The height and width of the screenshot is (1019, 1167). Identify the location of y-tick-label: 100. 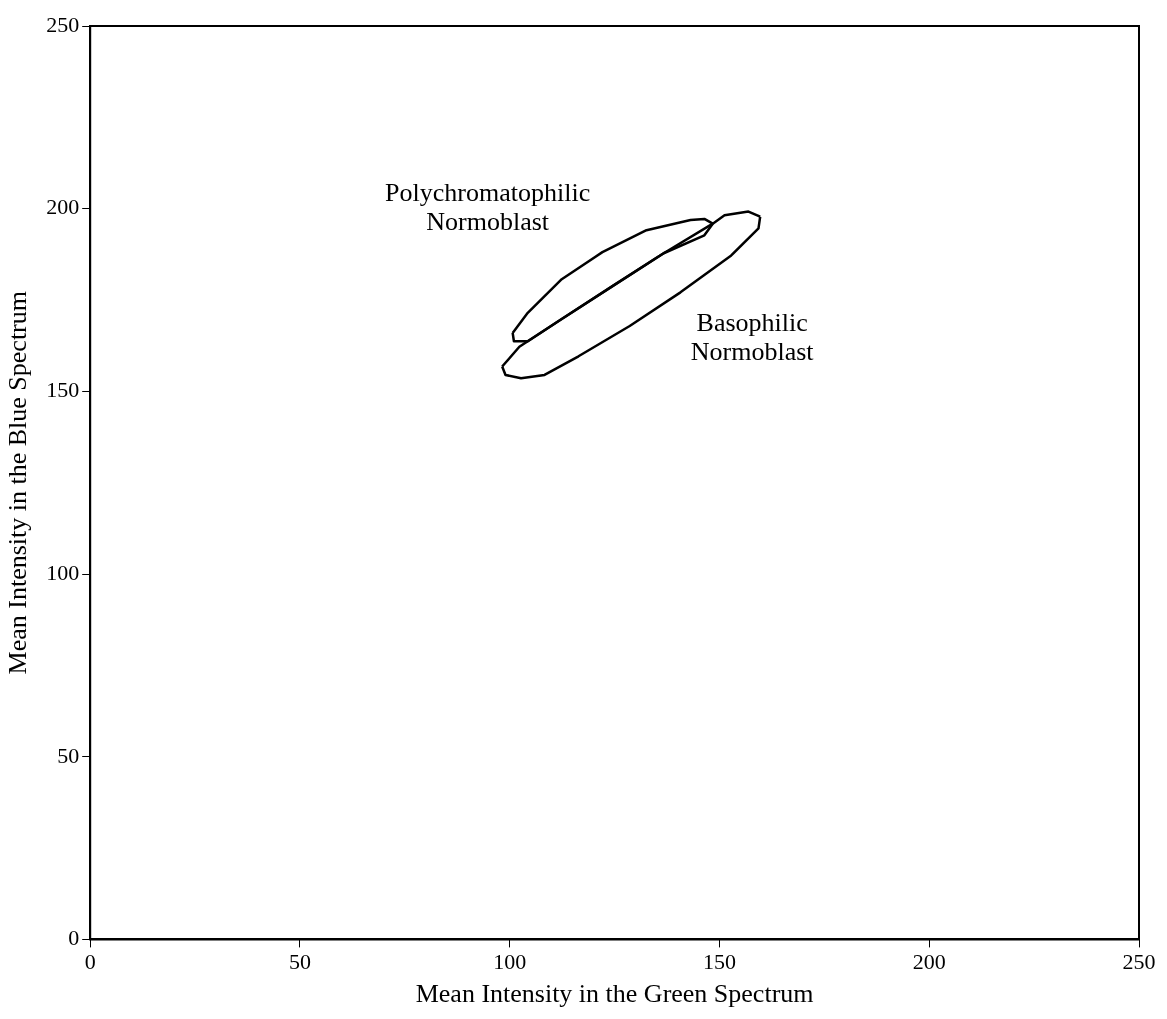
(63, 572).